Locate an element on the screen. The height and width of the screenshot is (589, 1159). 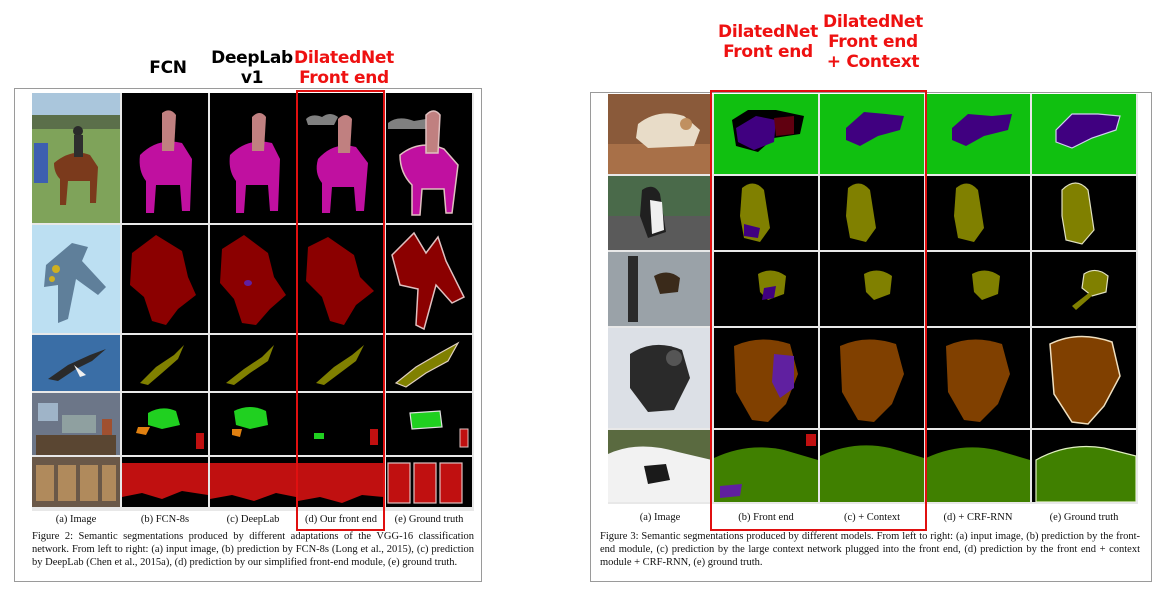
fig3-row1-crf-rnn is located at coordinates (978, 134).